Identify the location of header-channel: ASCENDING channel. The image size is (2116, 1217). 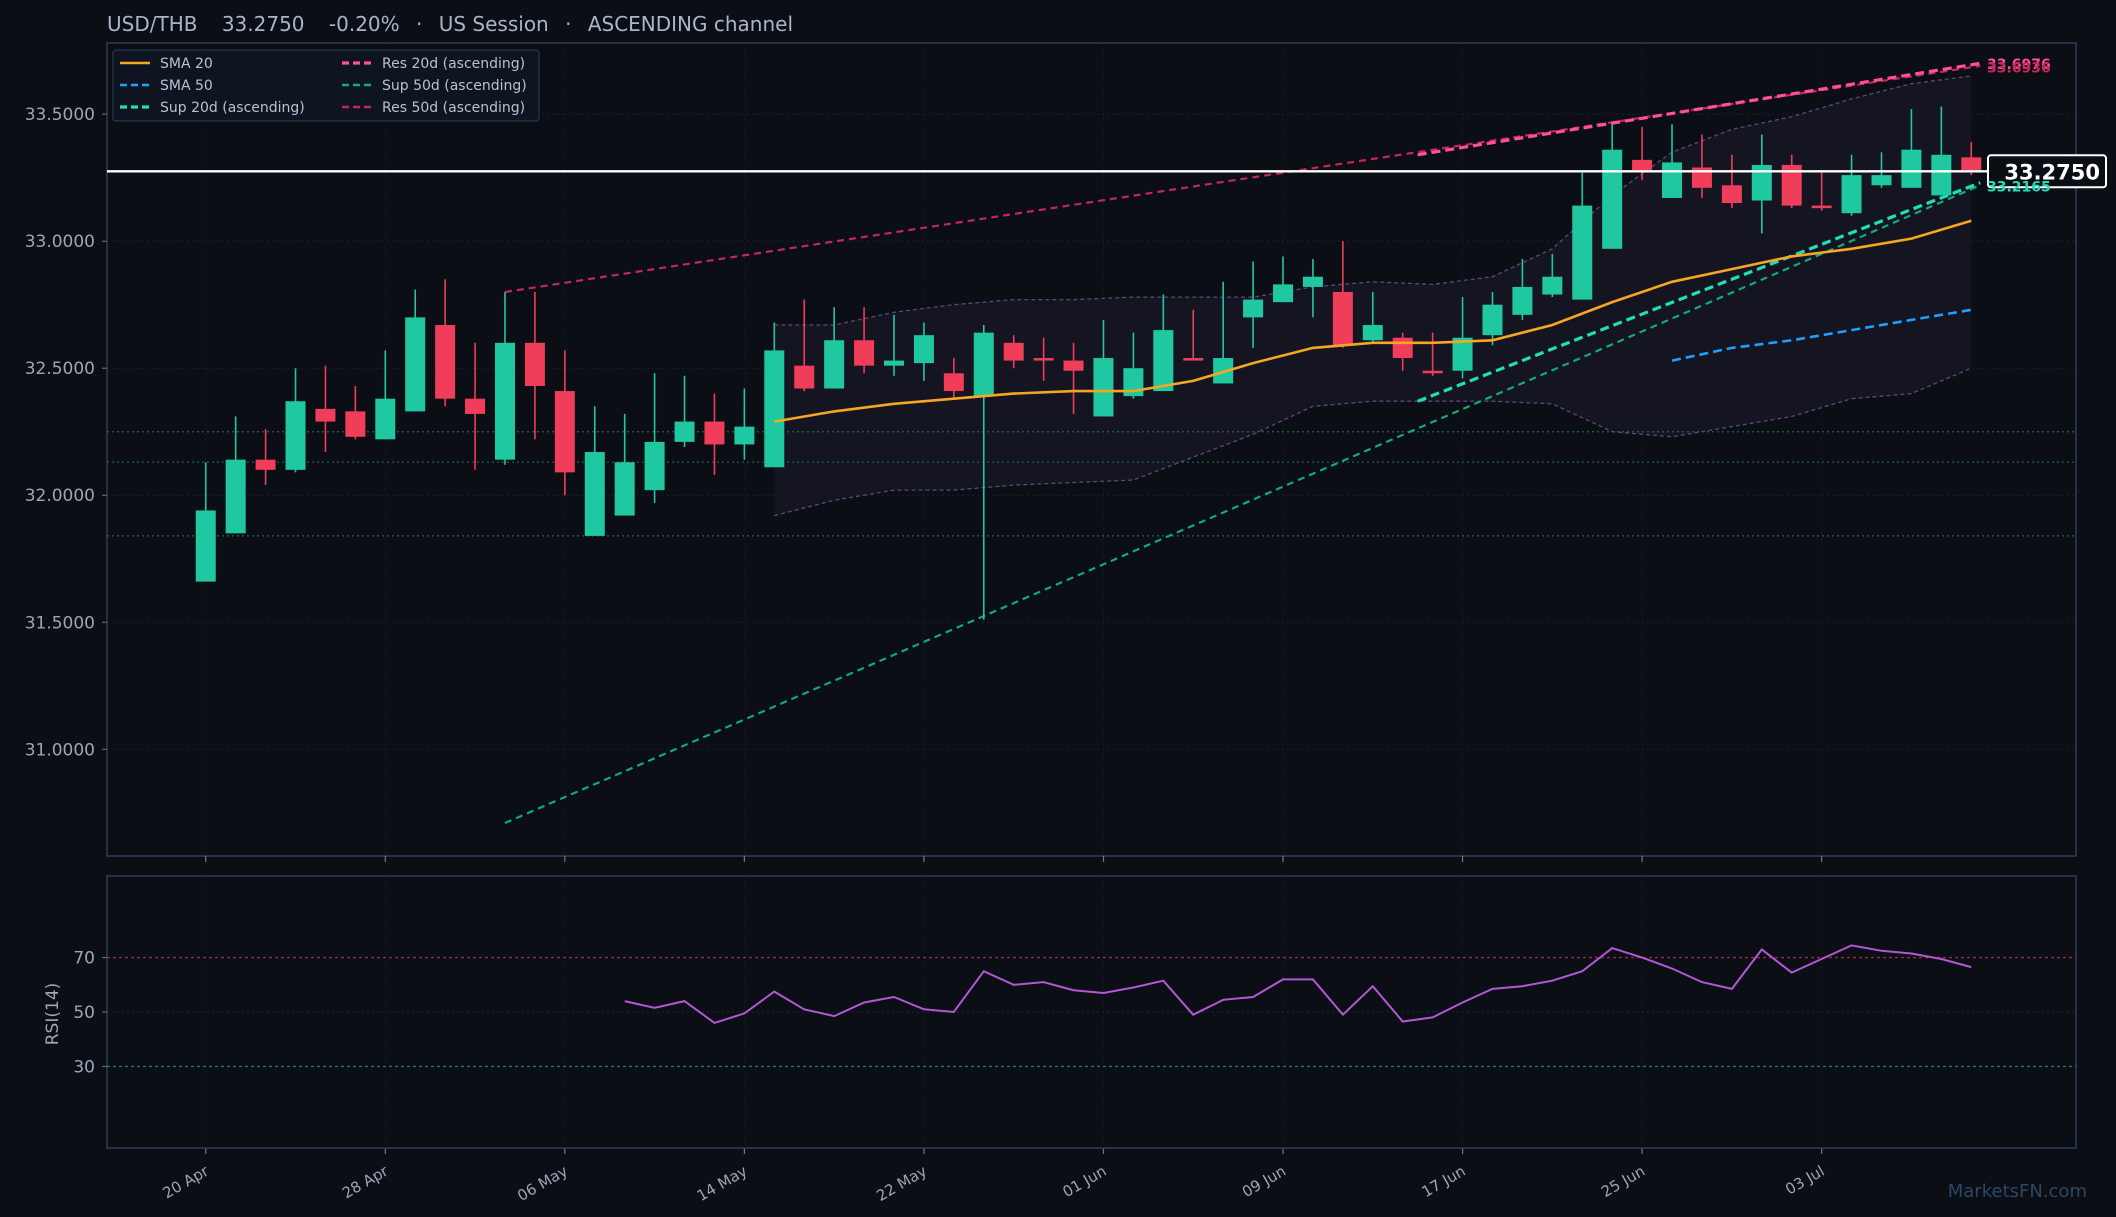
(690, 24).